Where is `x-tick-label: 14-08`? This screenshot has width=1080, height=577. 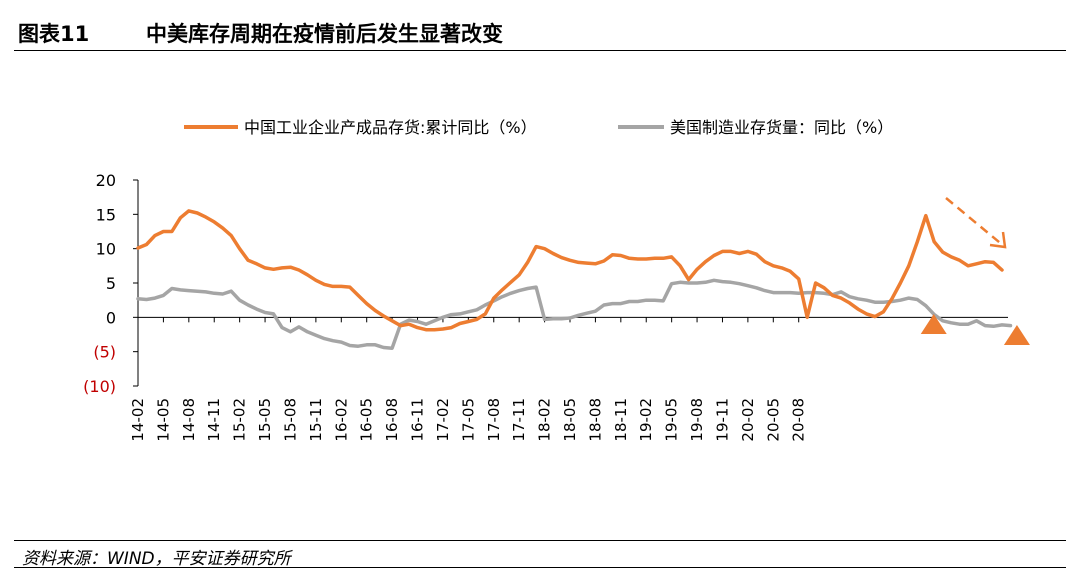 x-tick-label: 14-08 is located at coordinates (189, 420).